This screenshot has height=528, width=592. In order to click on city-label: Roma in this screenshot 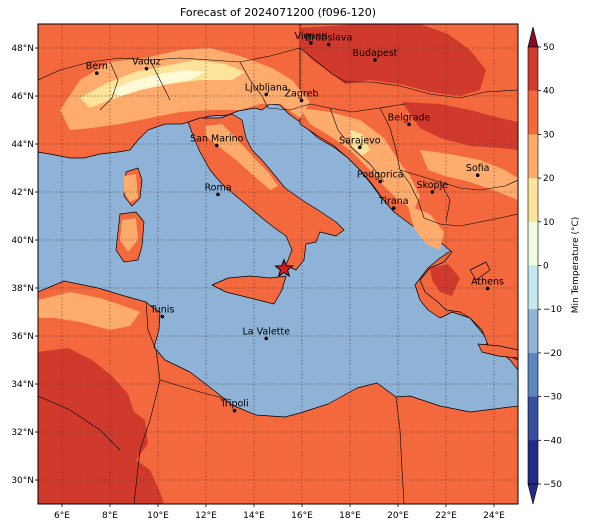, I will do `click(217, 187)`.